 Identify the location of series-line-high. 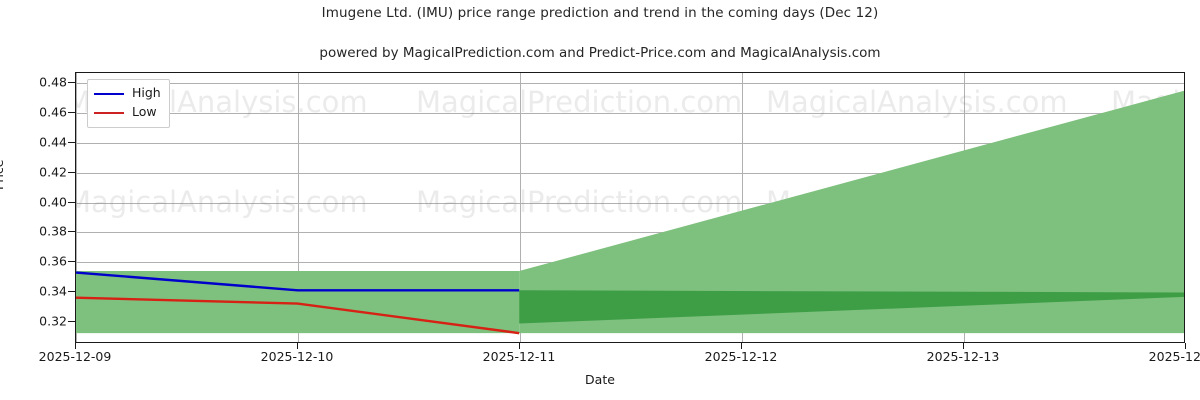
(297, 282).